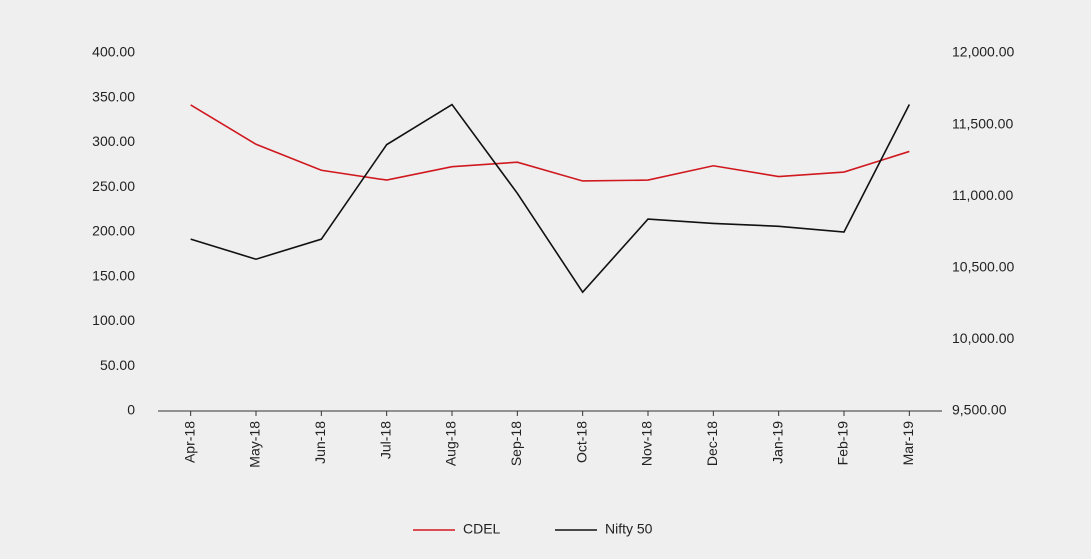  Describe the element at coordinates (629, 529) in the screenshot. I see `legend-label: Nifty 50` at that location.